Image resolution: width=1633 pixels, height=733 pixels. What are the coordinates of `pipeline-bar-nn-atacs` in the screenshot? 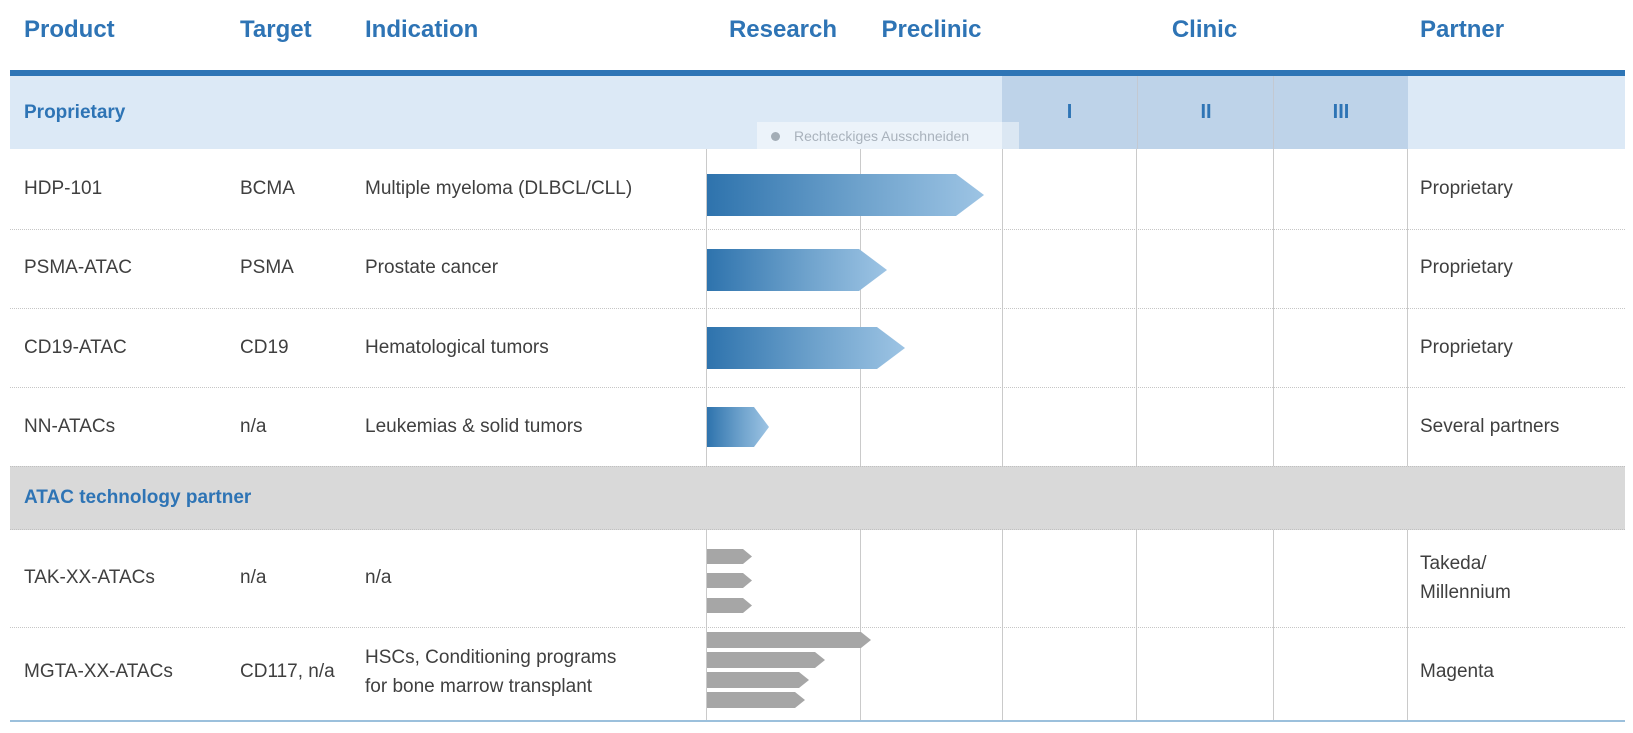 It's located at (738, 427).